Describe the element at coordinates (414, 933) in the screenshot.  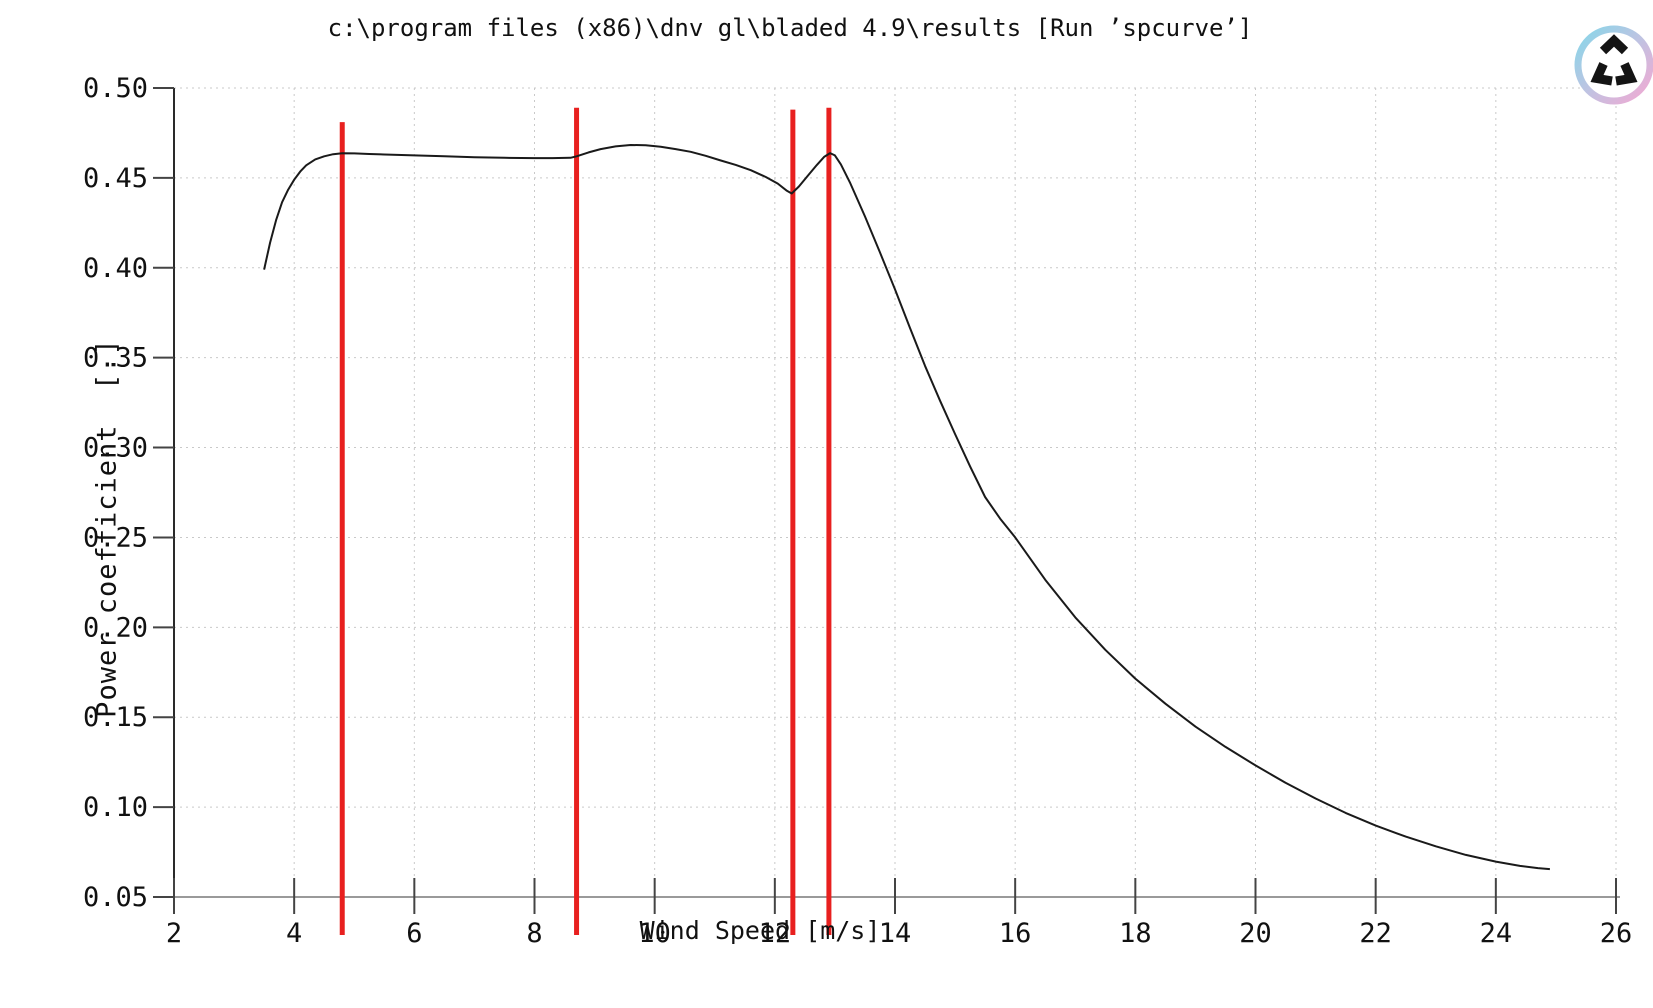
I see `x-tick-label: 6` at that location.